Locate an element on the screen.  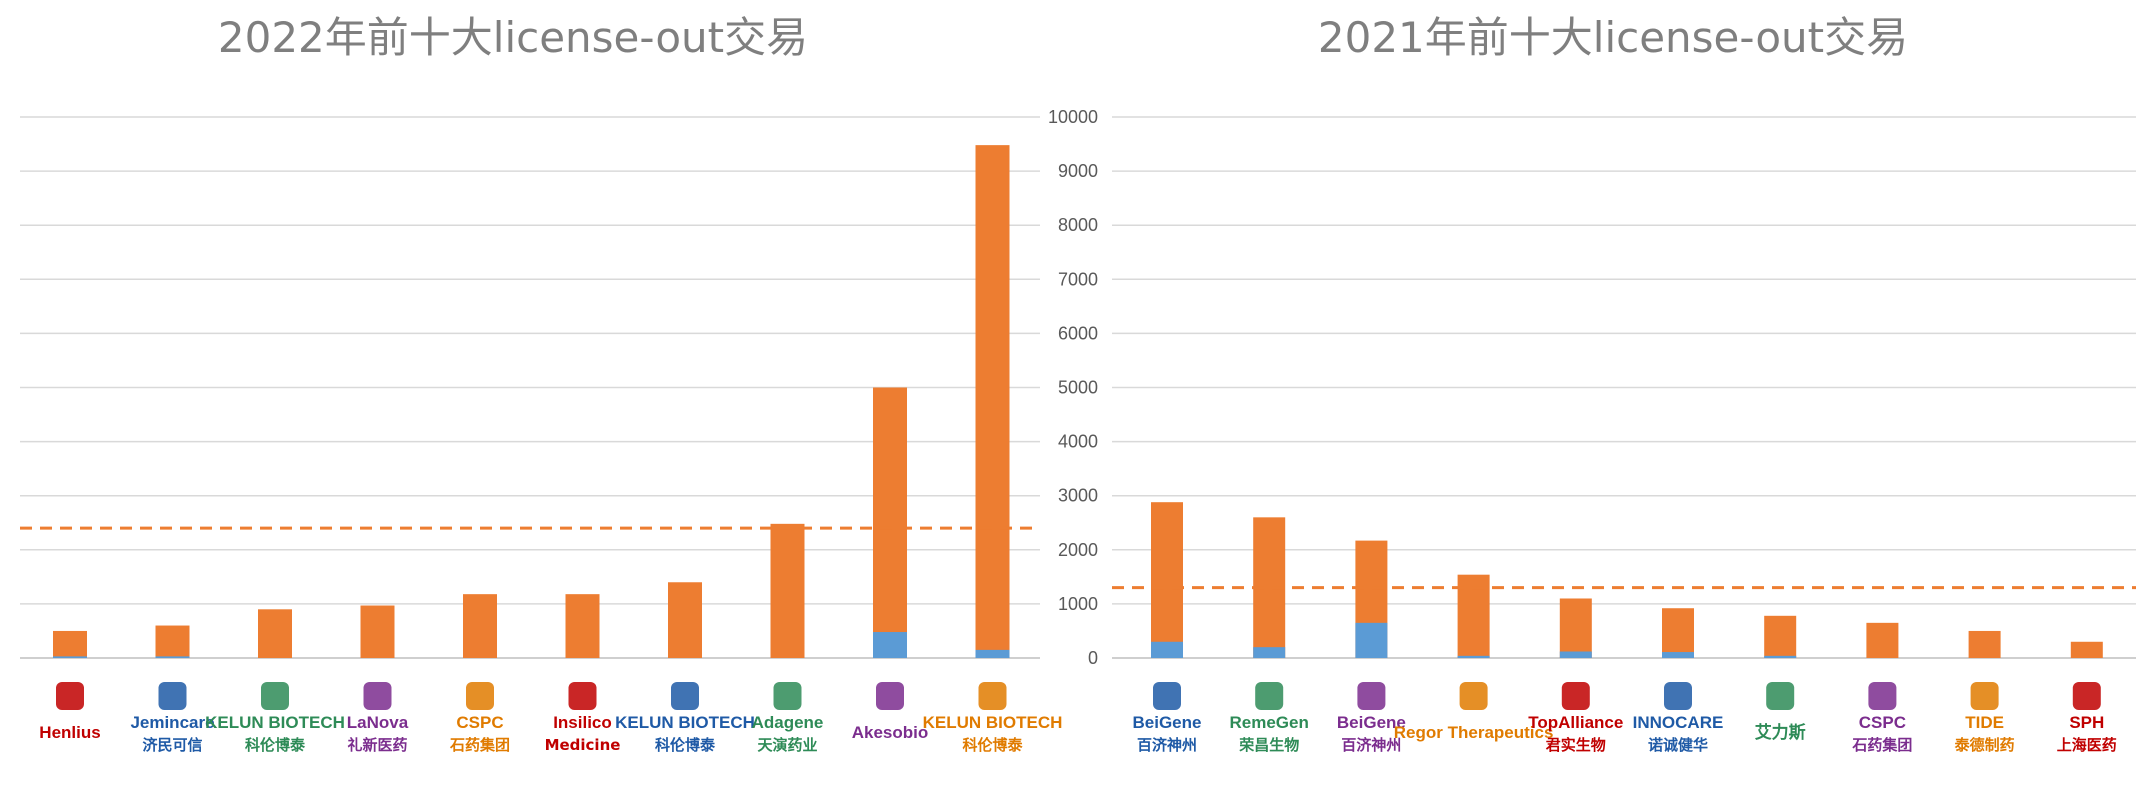
y-tick-label: 9000 is located at coordinates (1078, 171).